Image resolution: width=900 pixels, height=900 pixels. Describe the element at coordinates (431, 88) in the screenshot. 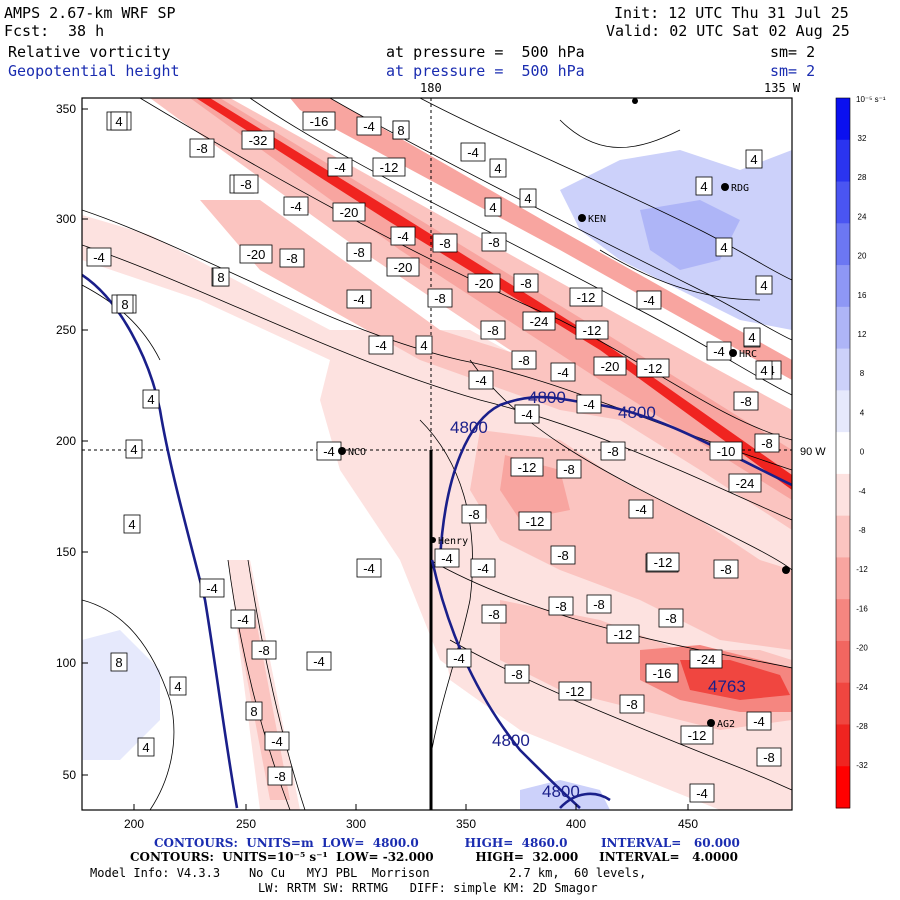

I see `lon-label-180: 180` at that location.